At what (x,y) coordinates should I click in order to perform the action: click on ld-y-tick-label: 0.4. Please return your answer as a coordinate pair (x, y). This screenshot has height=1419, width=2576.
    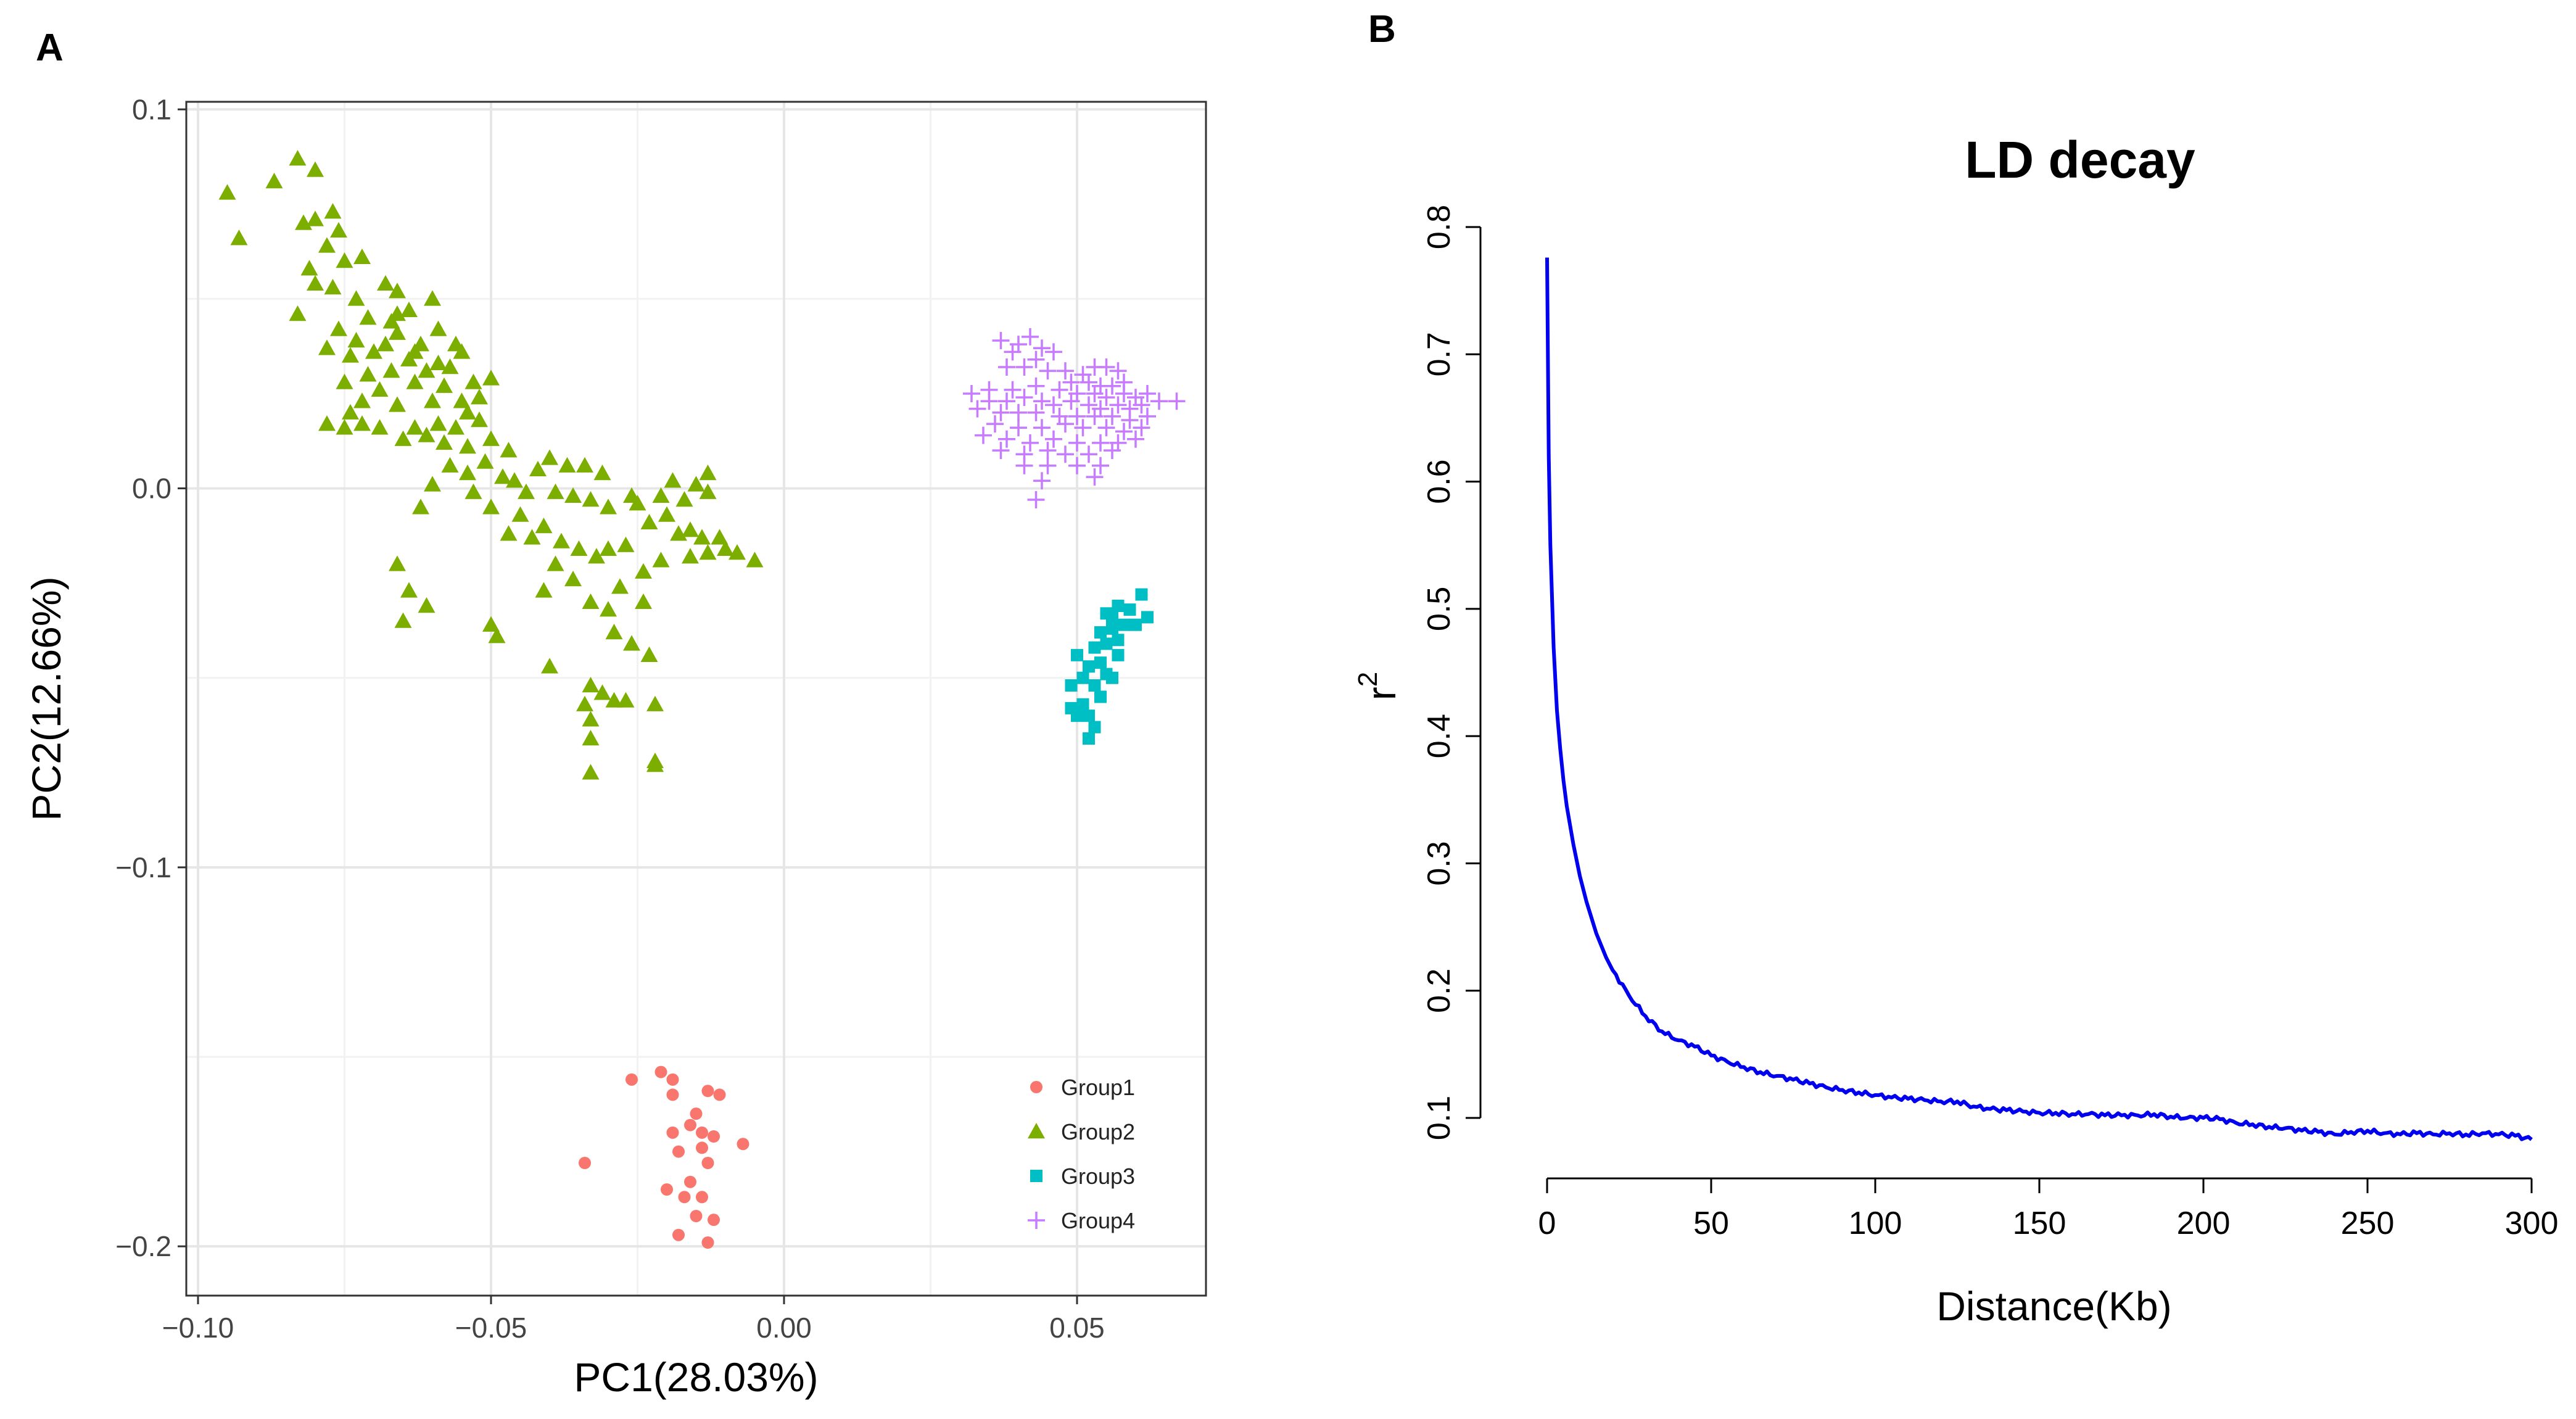
    Looking at the image, I should click on (1439, 736).